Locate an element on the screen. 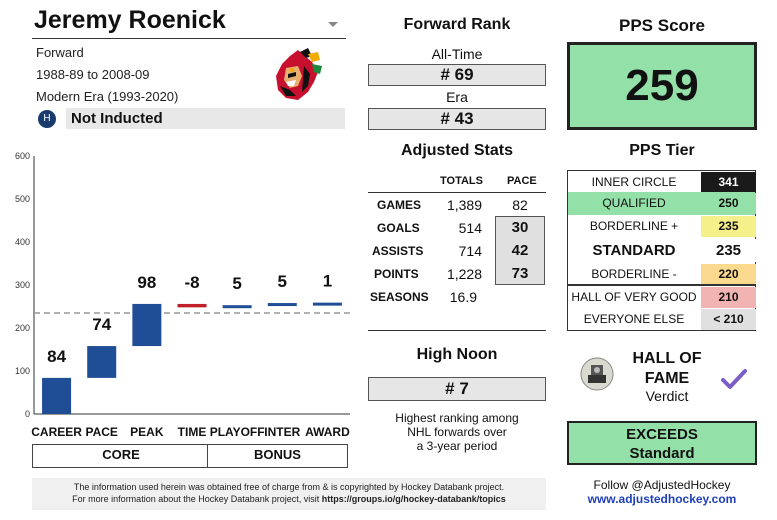 The height and width of the screenshot is (520, 777). value-label-playoff: 5 is located at coordinates (236, 283).